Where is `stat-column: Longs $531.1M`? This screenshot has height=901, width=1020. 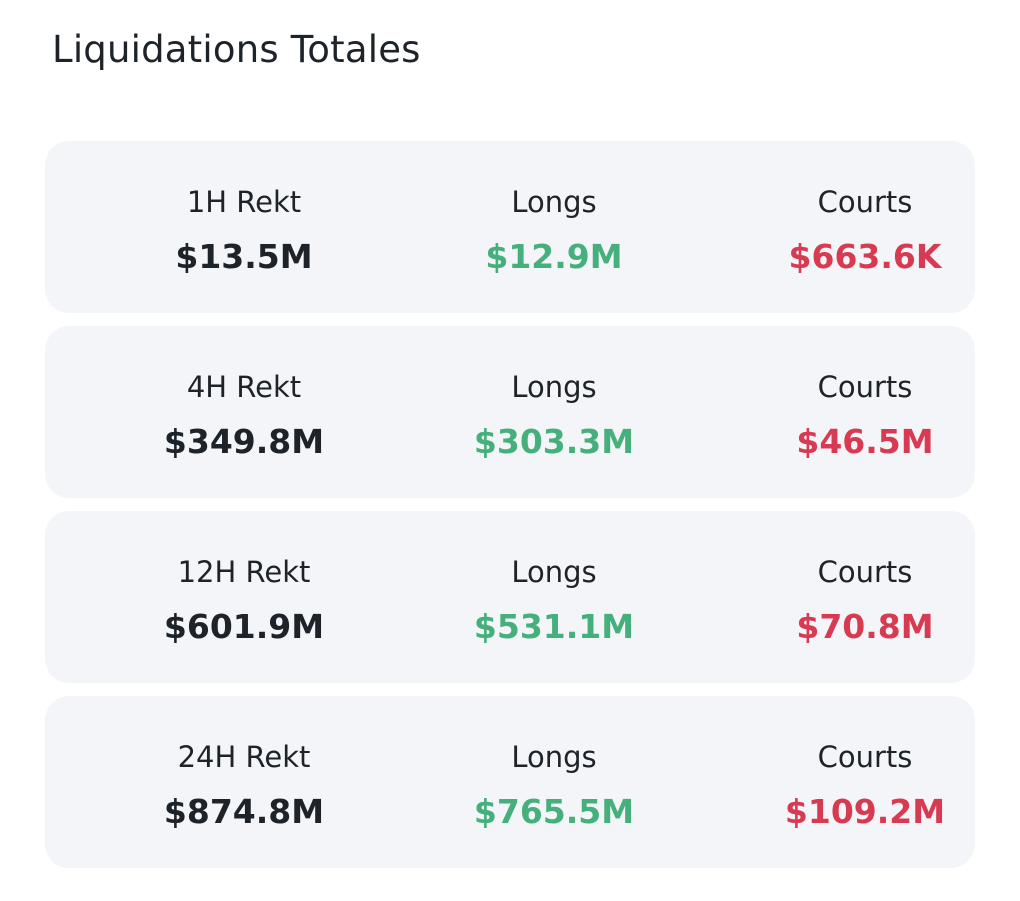 stat-column: Longs $531.1M is located at coordinates (554, 597).